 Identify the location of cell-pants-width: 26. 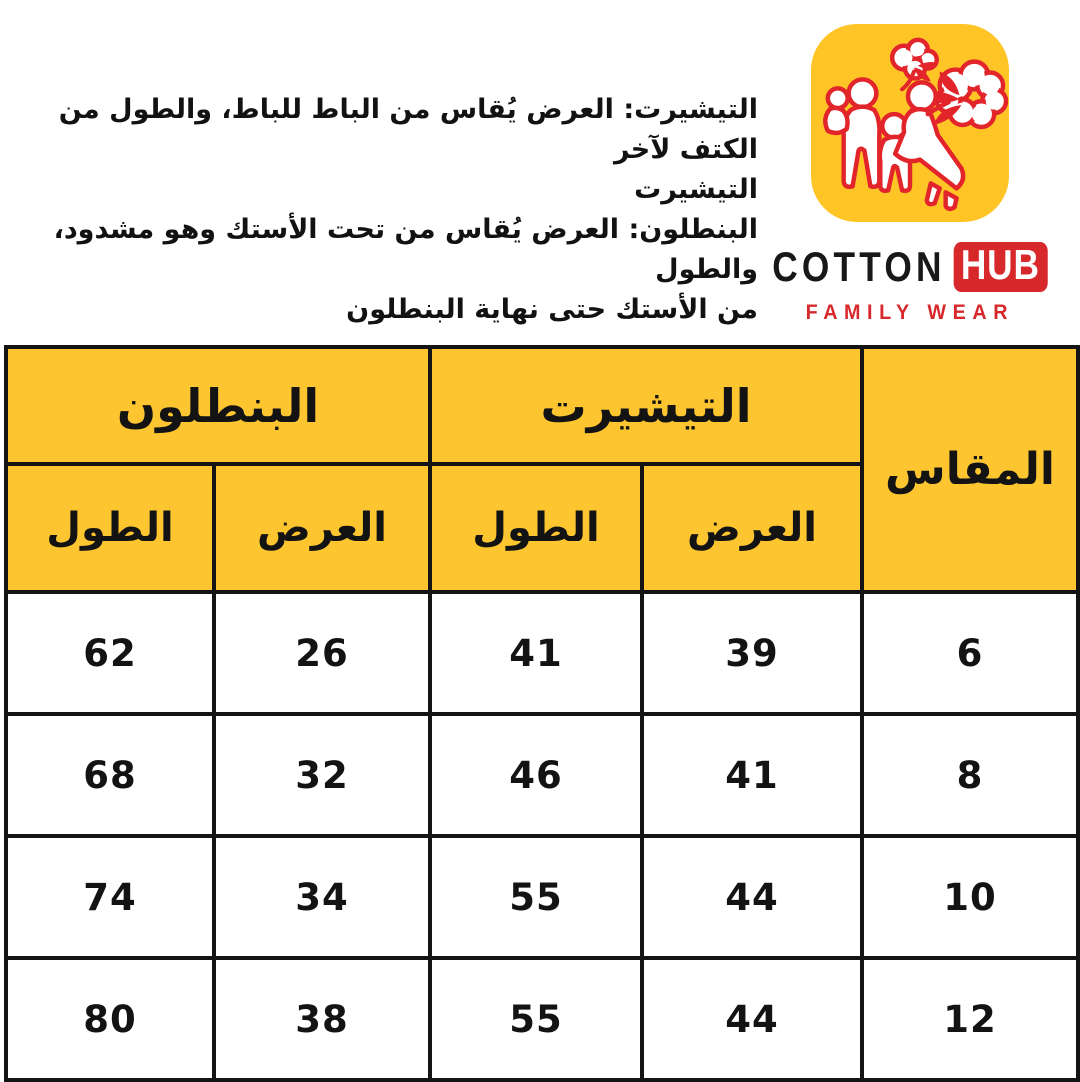
(322, 653).